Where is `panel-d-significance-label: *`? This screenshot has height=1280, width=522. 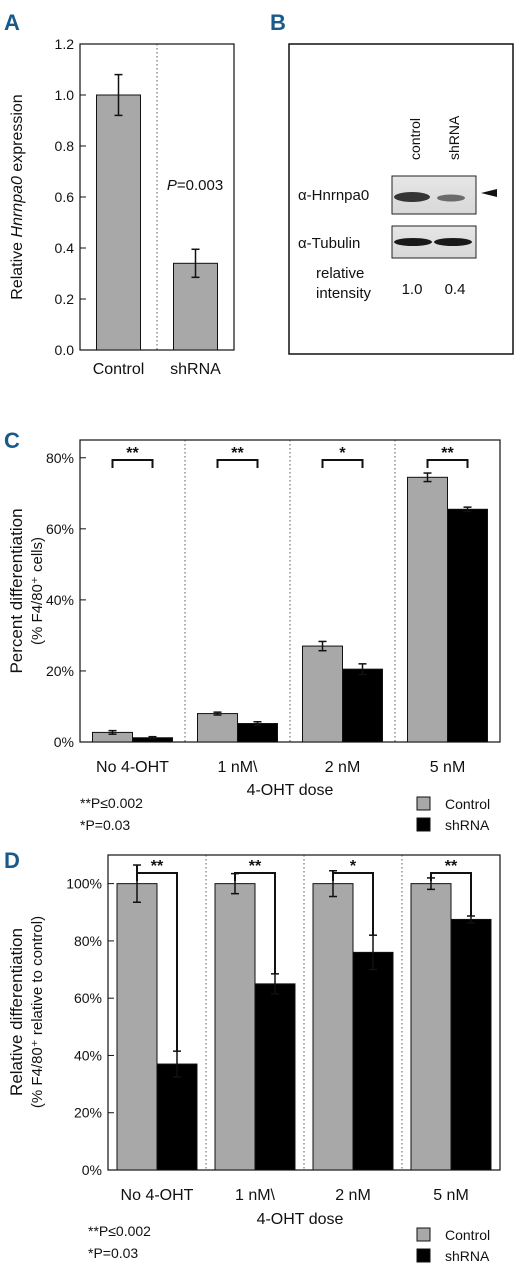 panel-d-significance-label: * is located at coordinates (353, 866).